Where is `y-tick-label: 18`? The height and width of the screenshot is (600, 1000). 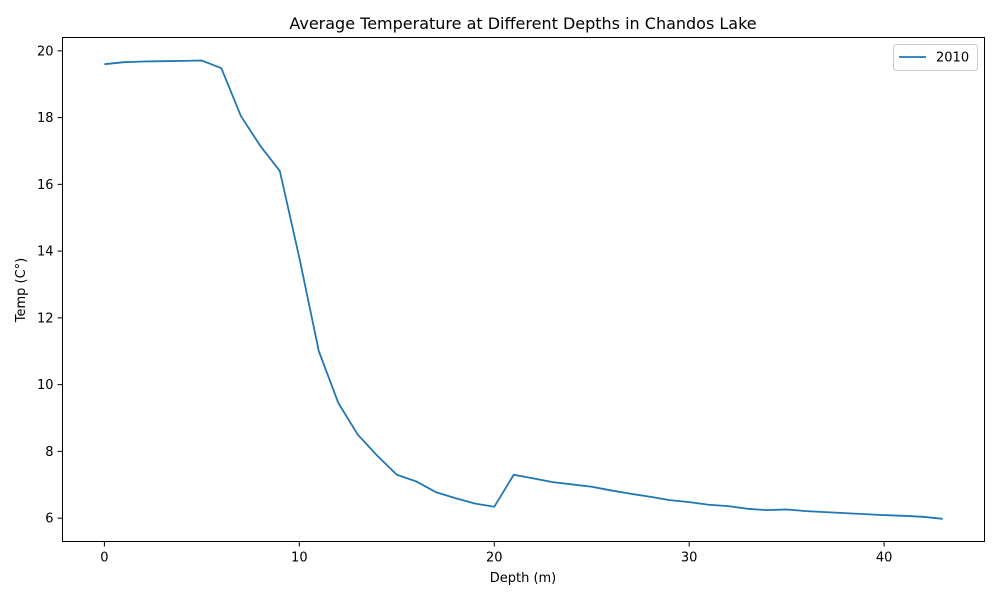
y-tick-label: 18 is located at coordinates (45, 118).